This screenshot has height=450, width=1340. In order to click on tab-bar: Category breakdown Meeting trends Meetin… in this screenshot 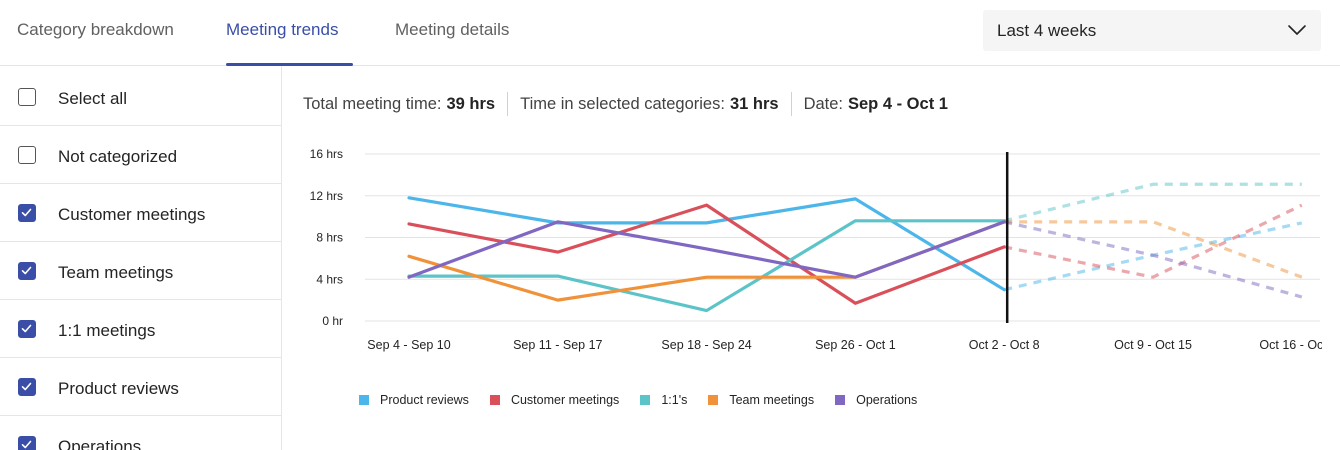, I will do `click(670, 33)`.